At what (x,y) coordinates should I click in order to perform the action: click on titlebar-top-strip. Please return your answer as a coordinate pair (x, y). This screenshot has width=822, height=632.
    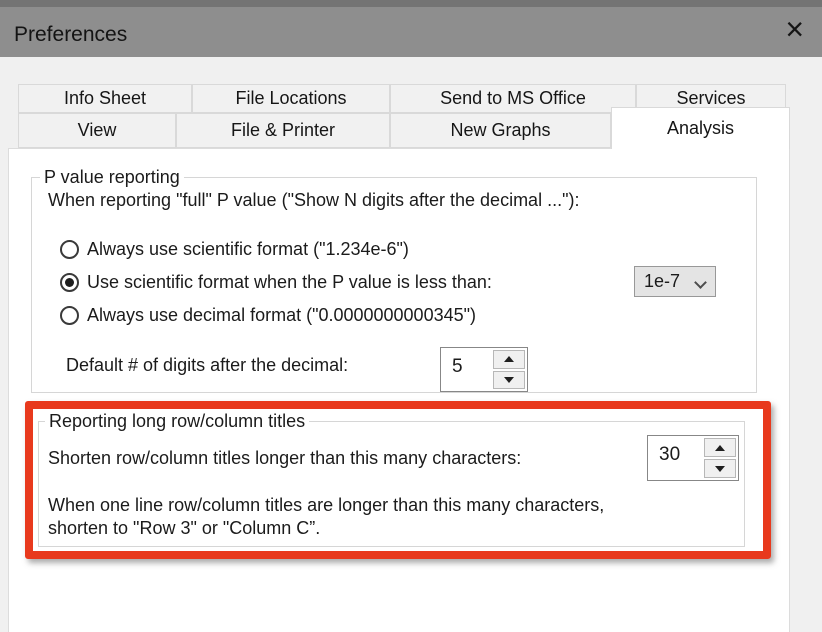
    Looking at the image, I should click on (411, 3).